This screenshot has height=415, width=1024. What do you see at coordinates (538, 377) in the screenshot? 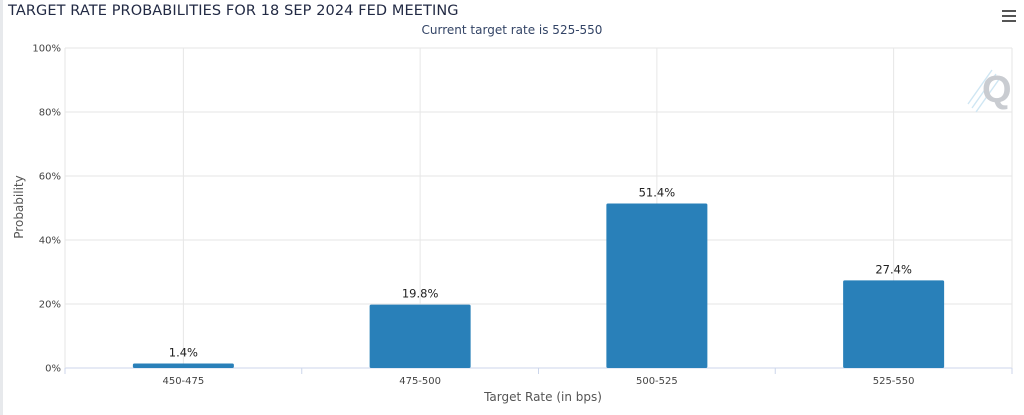
I see `x-axis-ticks: 450-475 475-500 500-525 525-550` at bounding box center [538, 377].